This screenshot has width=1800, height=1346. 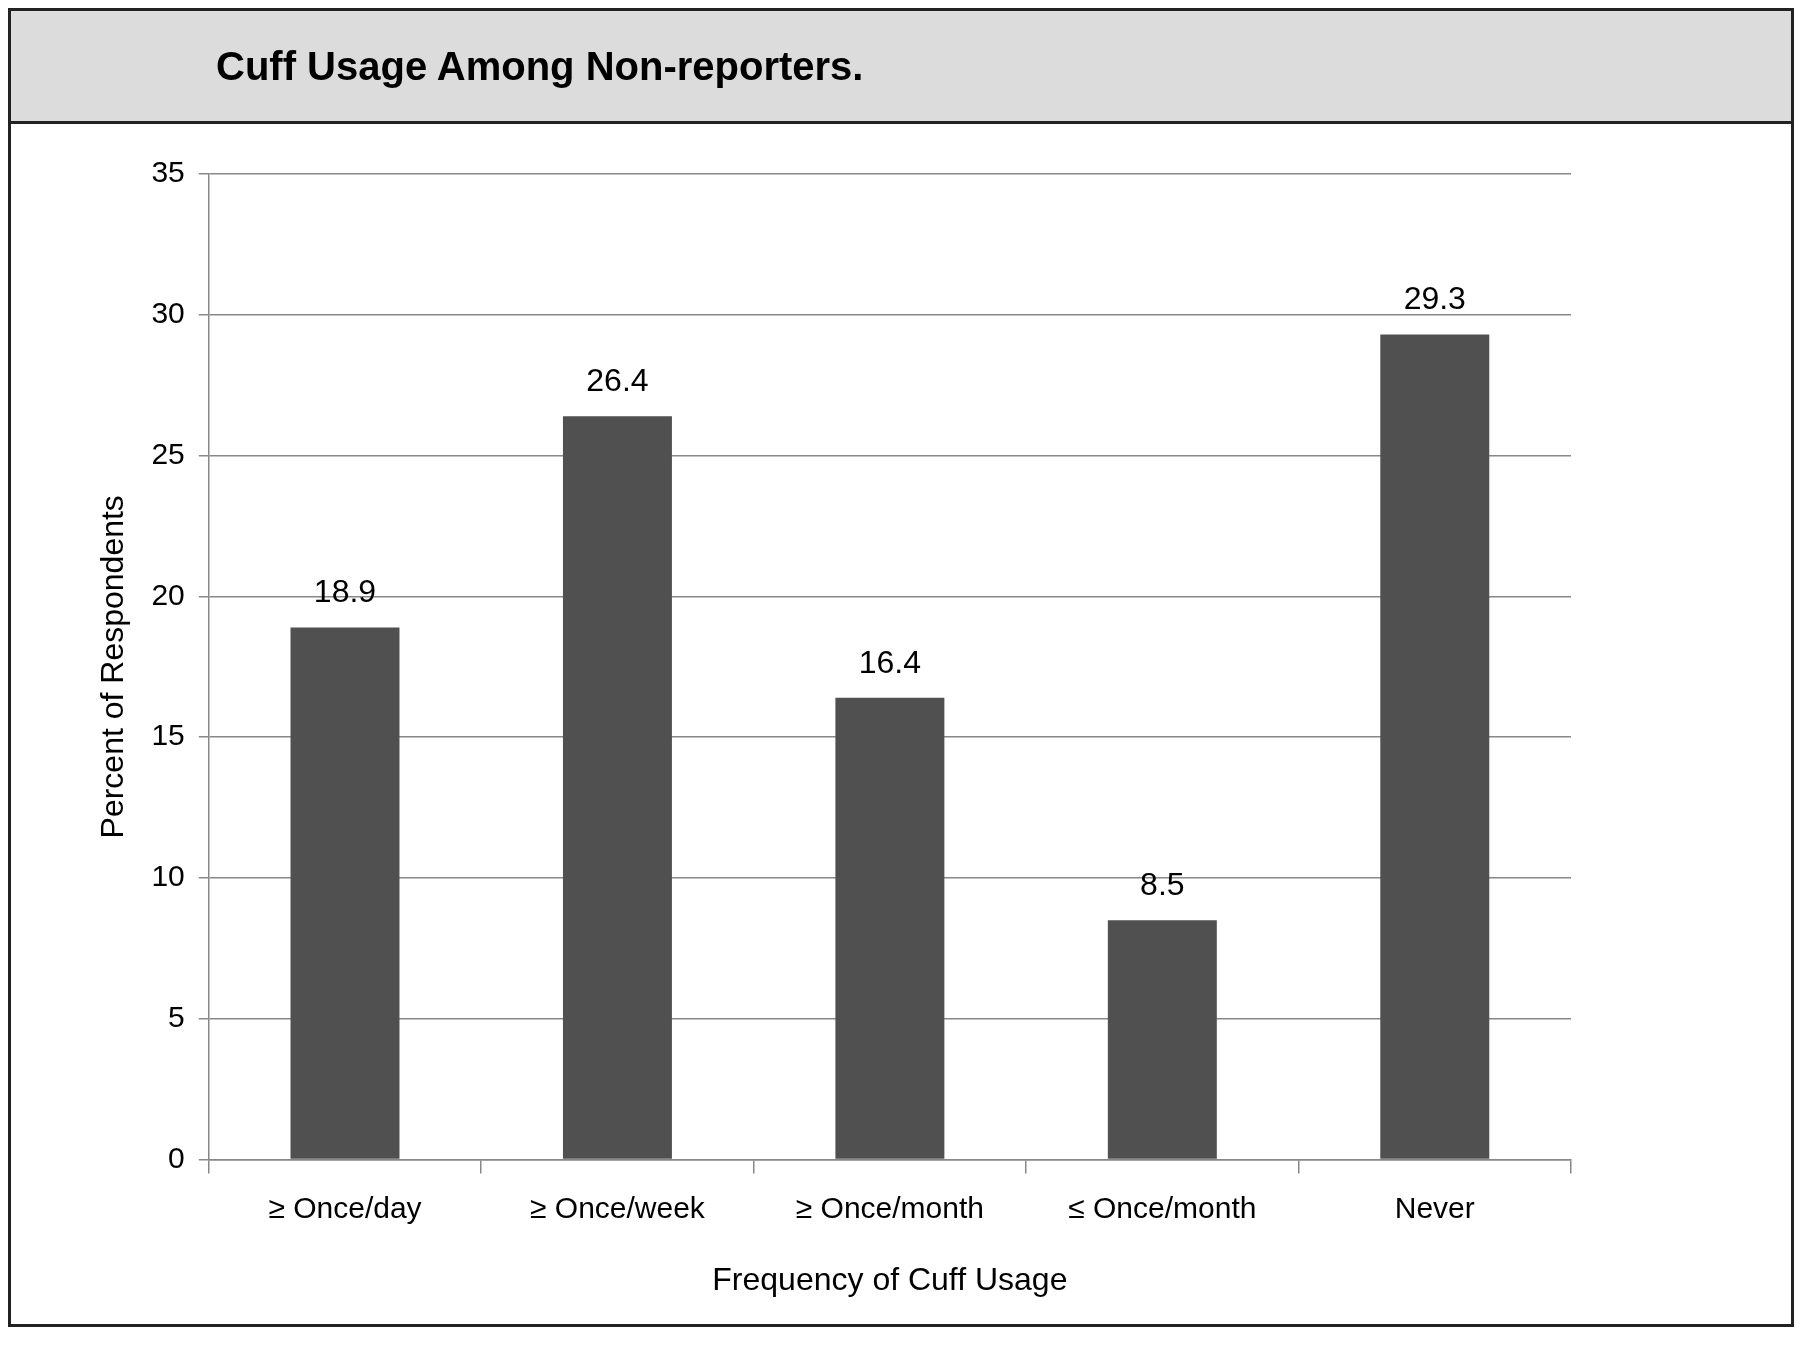 I want to click on data-label: 18.9, so click(x=345, y=591).